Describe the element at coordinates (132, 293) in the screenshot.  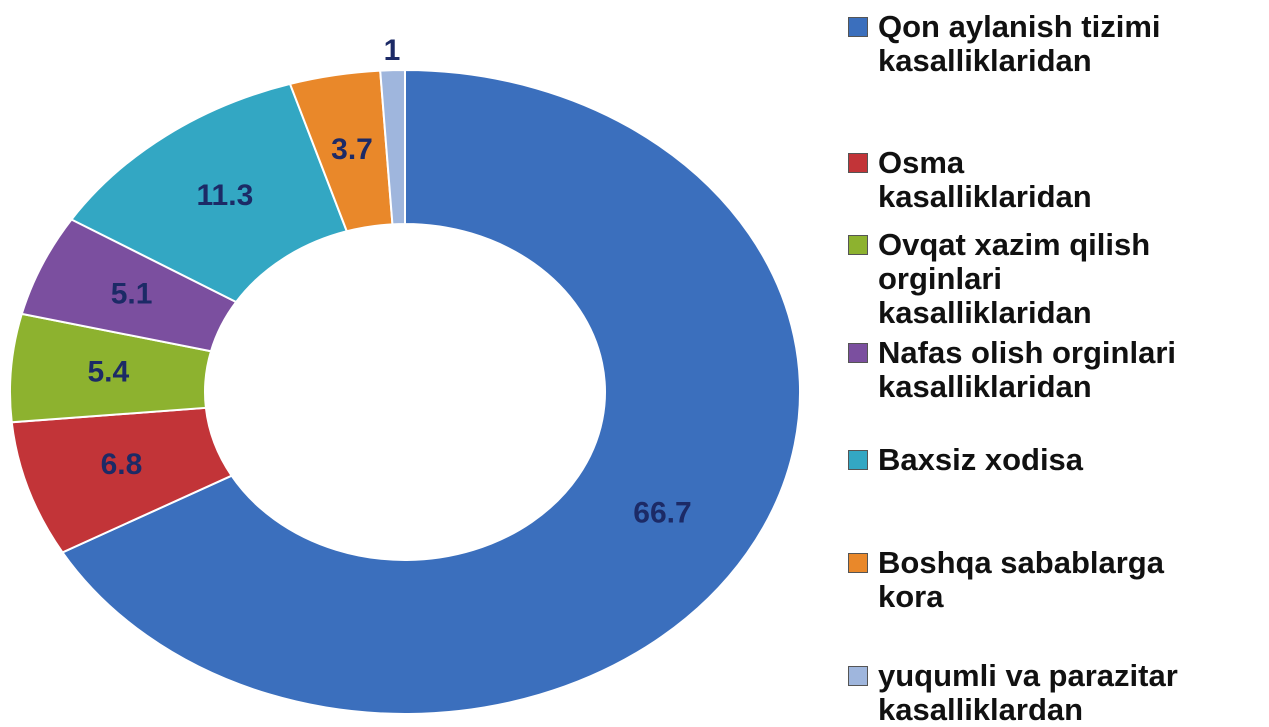
I see `value-label: 5.1` at that location.